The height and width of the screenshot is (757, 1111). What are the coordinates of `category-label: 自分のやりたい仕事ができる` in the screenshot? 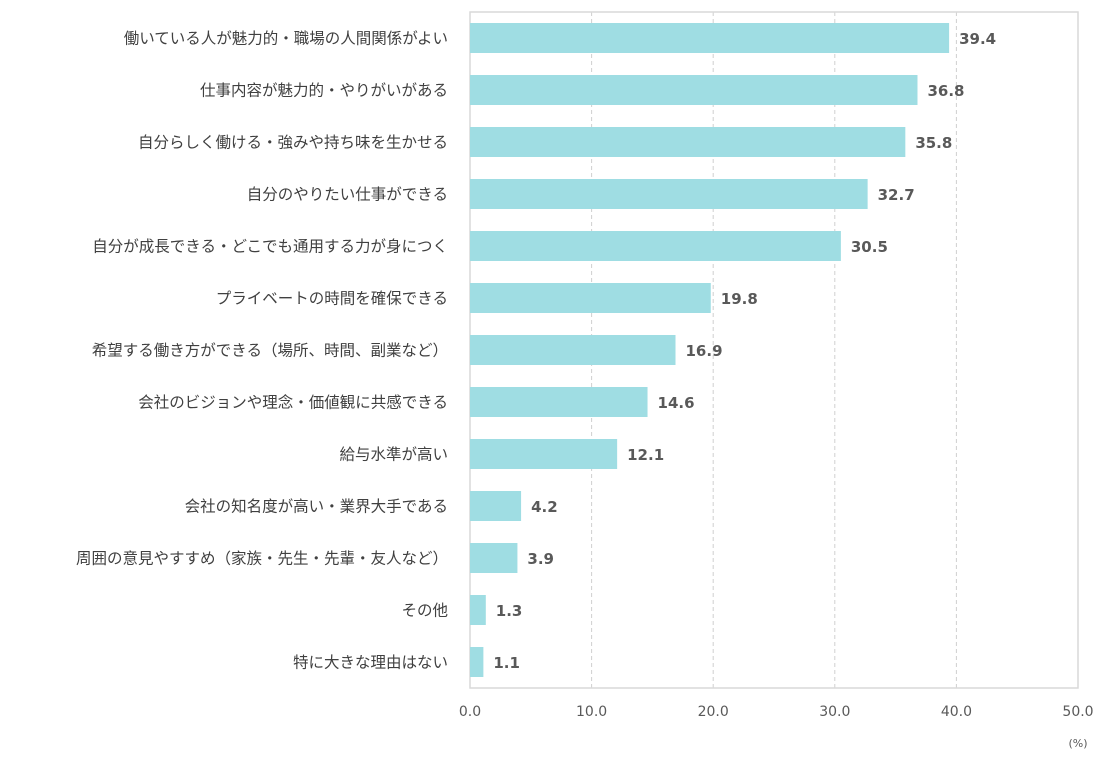 It's located at (347, 195).